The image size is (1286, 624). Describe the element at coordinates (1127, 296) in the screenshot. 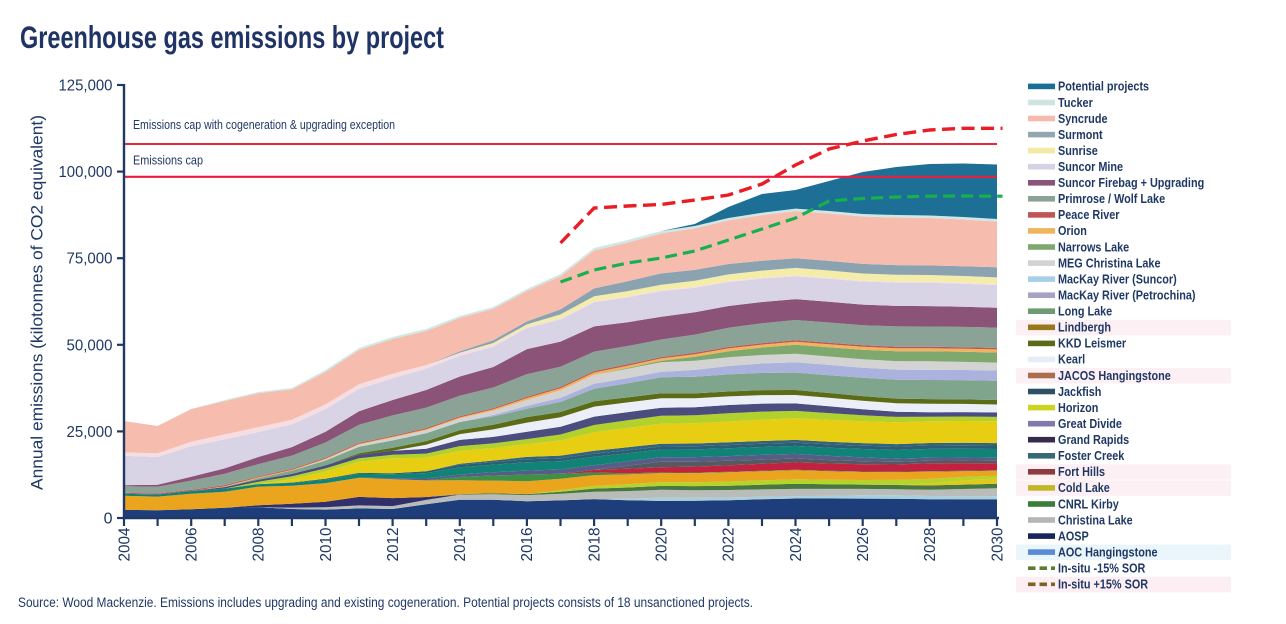

I see `svg-text: MacKay River (Petrochina)` at that location.